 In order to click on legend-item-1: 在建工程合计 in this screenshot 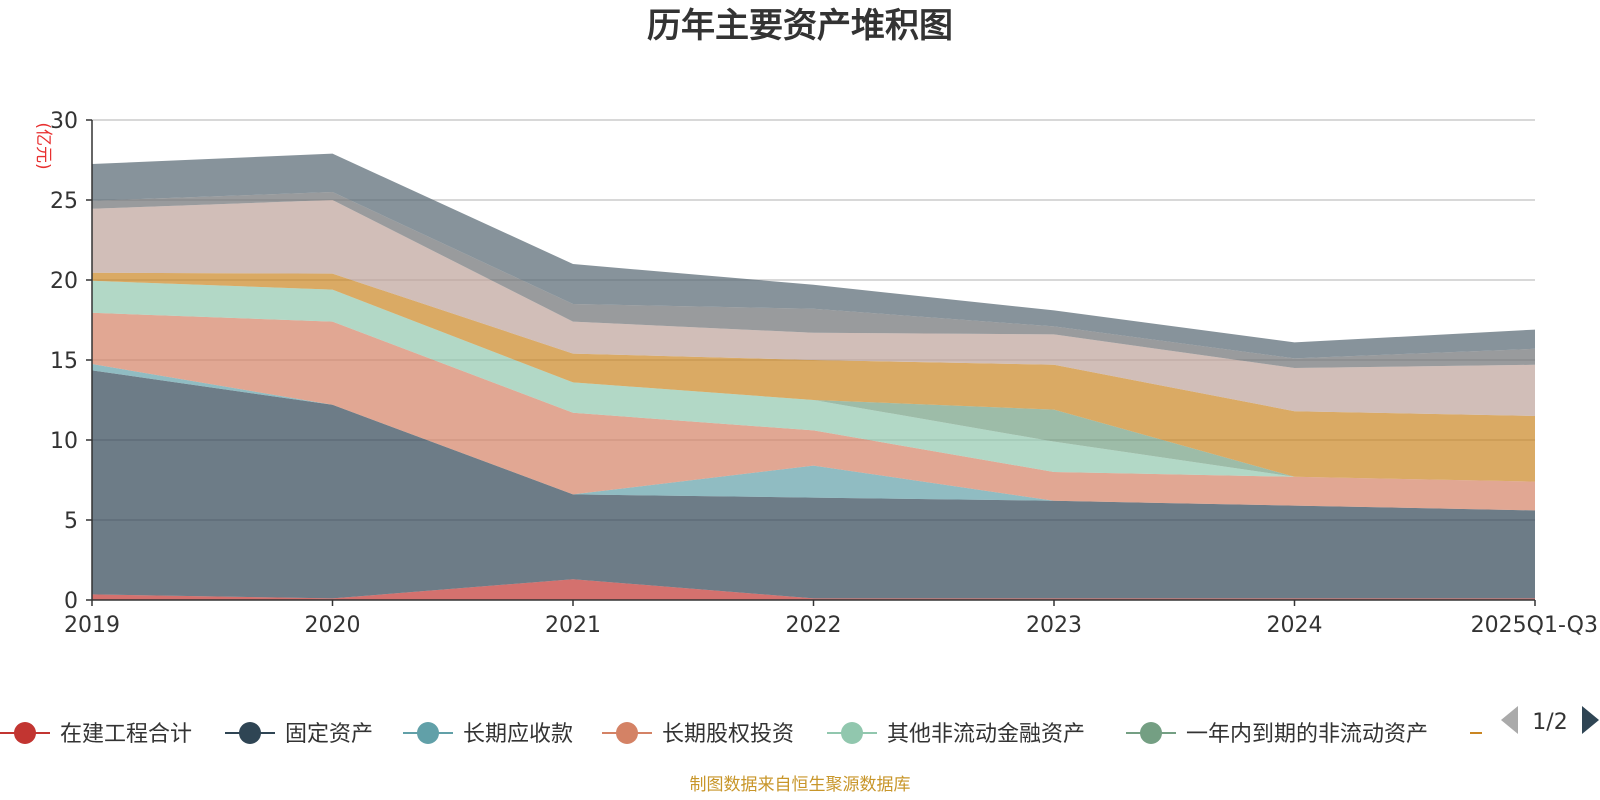, I will do `click(96, 734)`.